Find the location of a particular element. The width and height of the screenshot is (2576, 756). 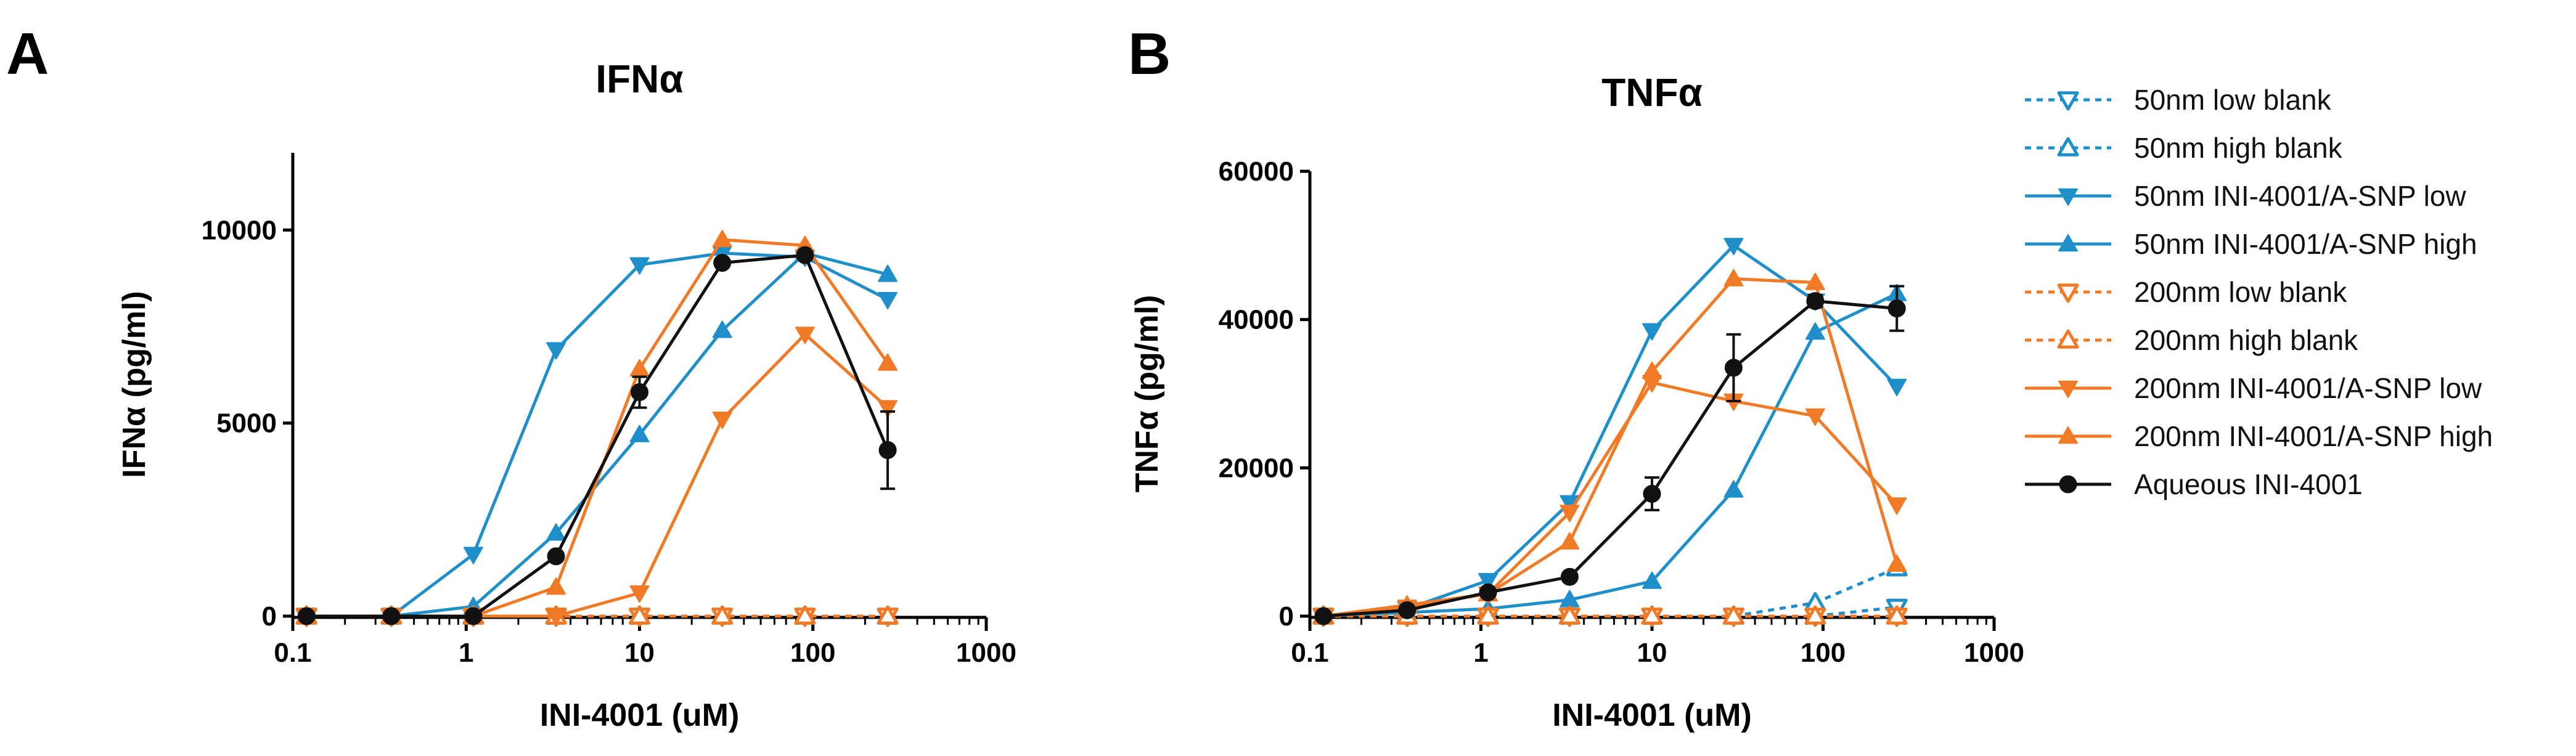

series-50nm-ini-4001-a-snp-low is located at coordinates (597, 435).